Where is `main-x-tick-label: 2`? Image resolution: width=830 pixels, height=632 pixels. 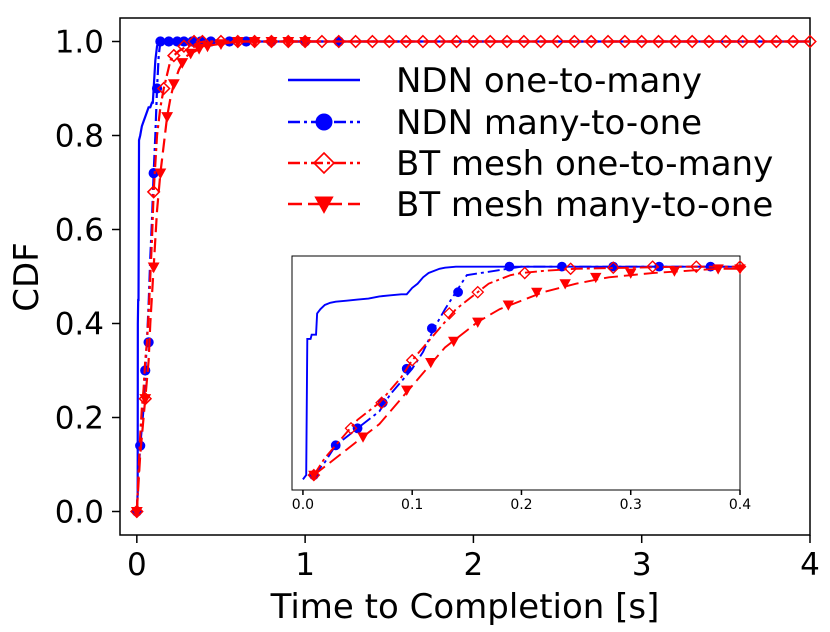 main-x-tick-label: 2 is located at coordinates (474, 565).